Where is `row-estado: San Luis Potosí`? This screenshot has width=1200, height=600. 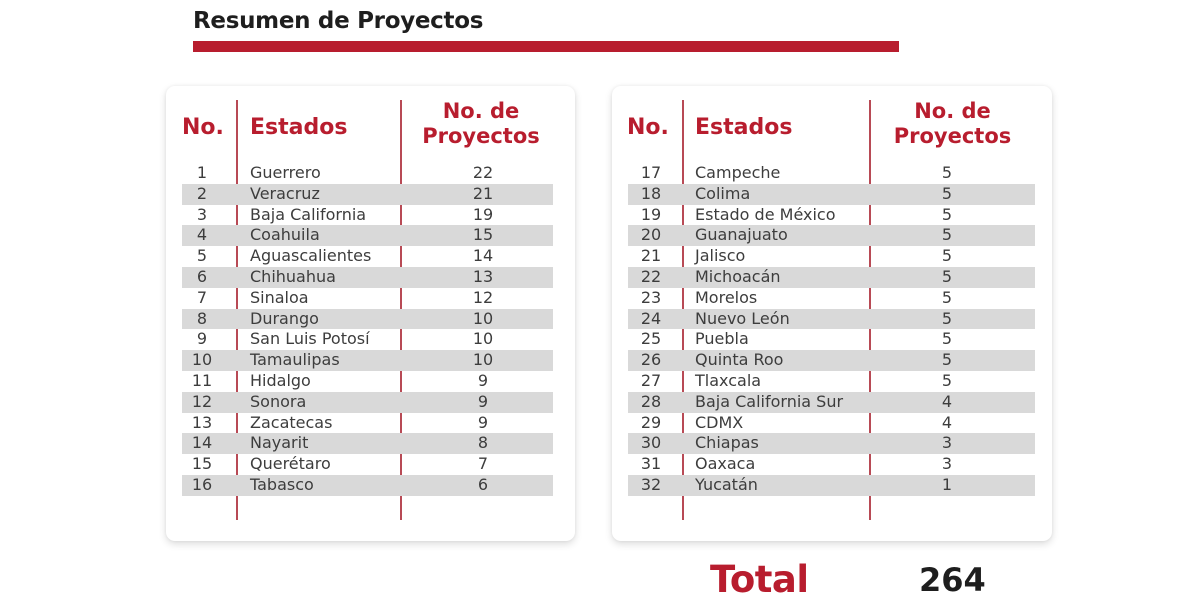 row-estado: San Luis Potosí is located at coordinates (310, 339).